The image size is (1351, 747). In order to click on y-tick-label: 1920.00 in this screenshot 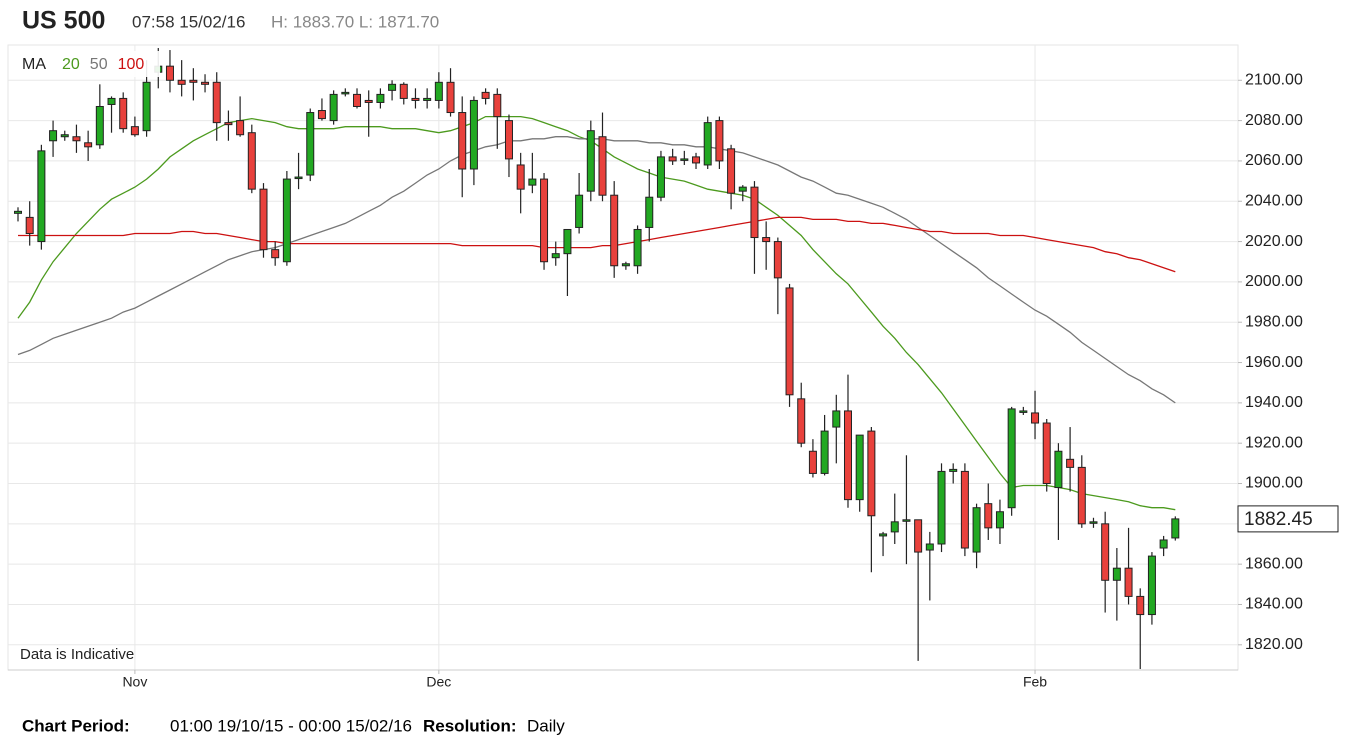, I will do `click(1274, 442)`.